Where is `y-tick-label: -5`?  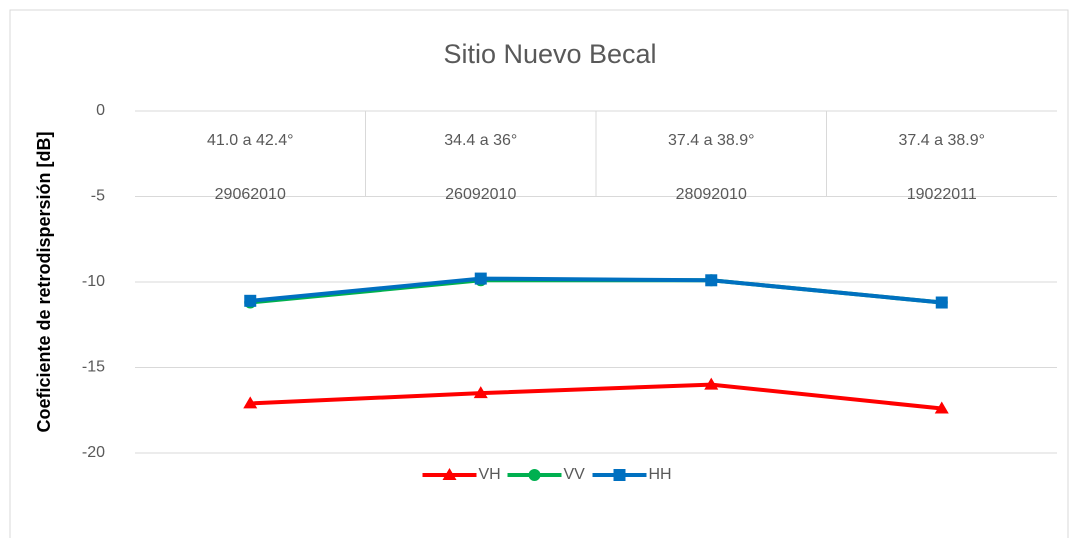
y-tick-label: -5 is located at coordinates (98, 196).